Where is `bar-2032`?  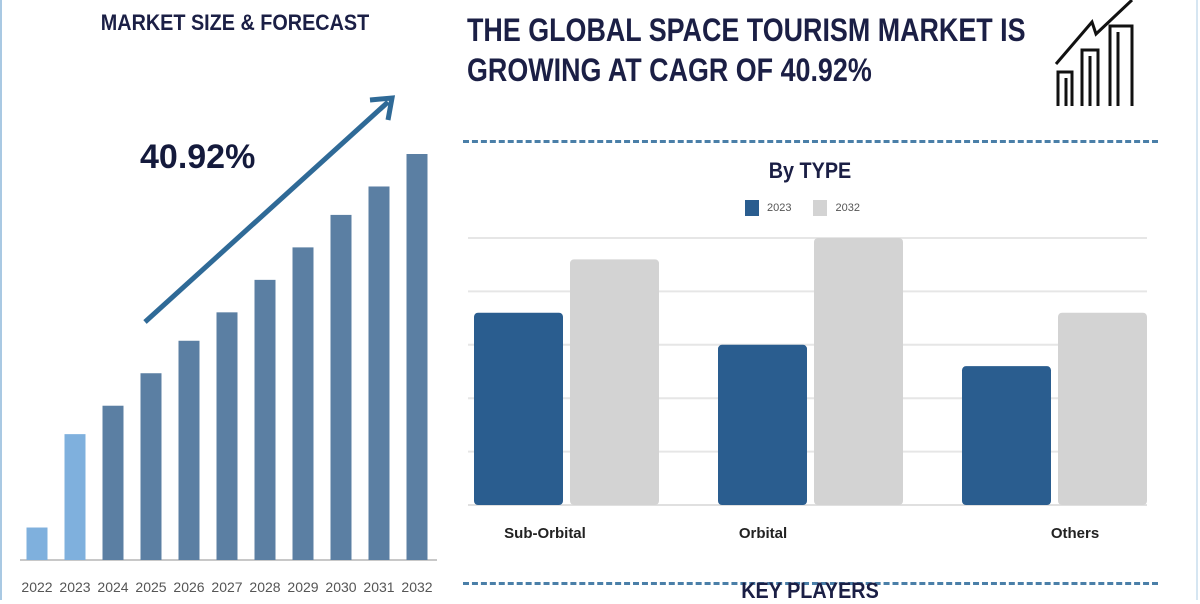 bar-2032 is located at coordinates (417, 357).